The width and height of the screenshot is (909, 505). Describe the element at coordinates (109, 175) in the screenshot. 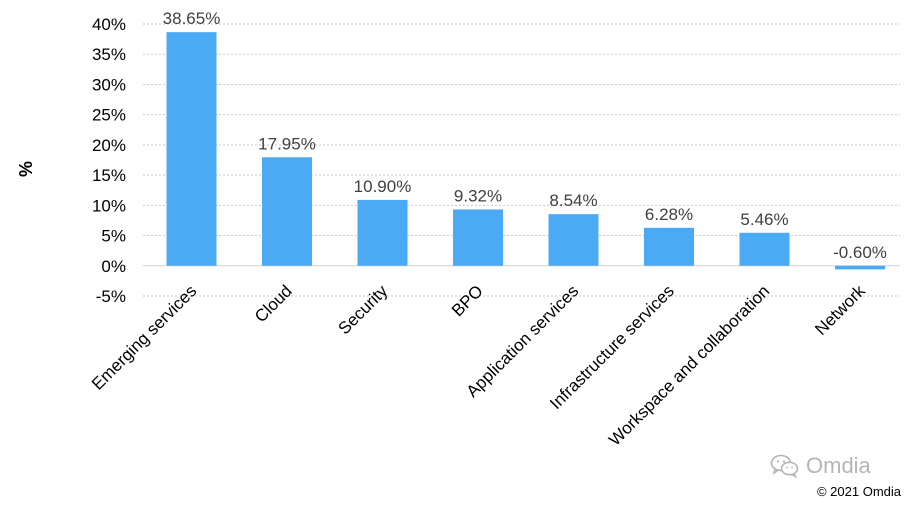

I see `y-tick-label: 15%` at that location.